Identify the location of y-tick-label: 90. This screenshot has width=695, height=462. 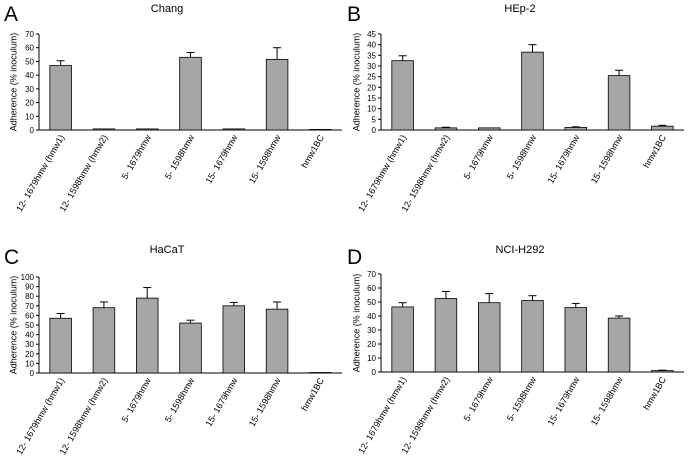
(29, 287).